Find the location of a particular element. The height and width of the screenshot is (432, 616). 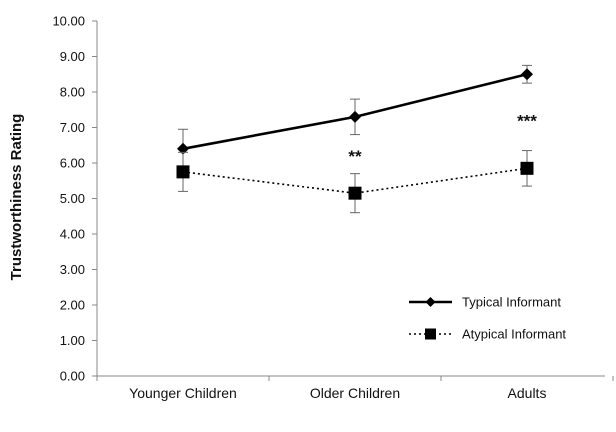

legend-item: Atypical Informant is located at coordinates (487, 334).